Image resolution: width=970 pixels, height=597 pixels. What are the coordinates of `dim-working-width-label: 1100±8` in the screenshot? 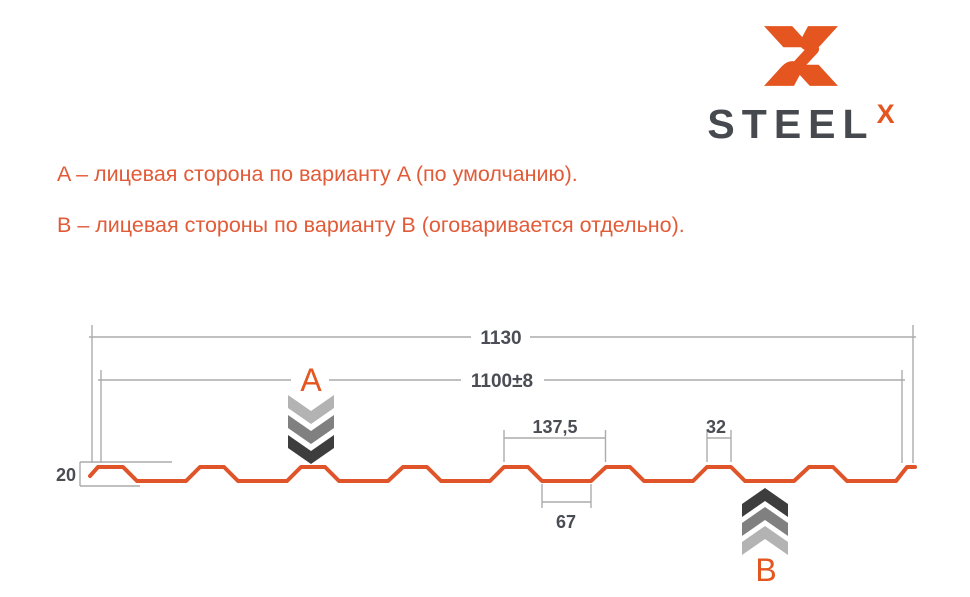 It's located at (502, 381).